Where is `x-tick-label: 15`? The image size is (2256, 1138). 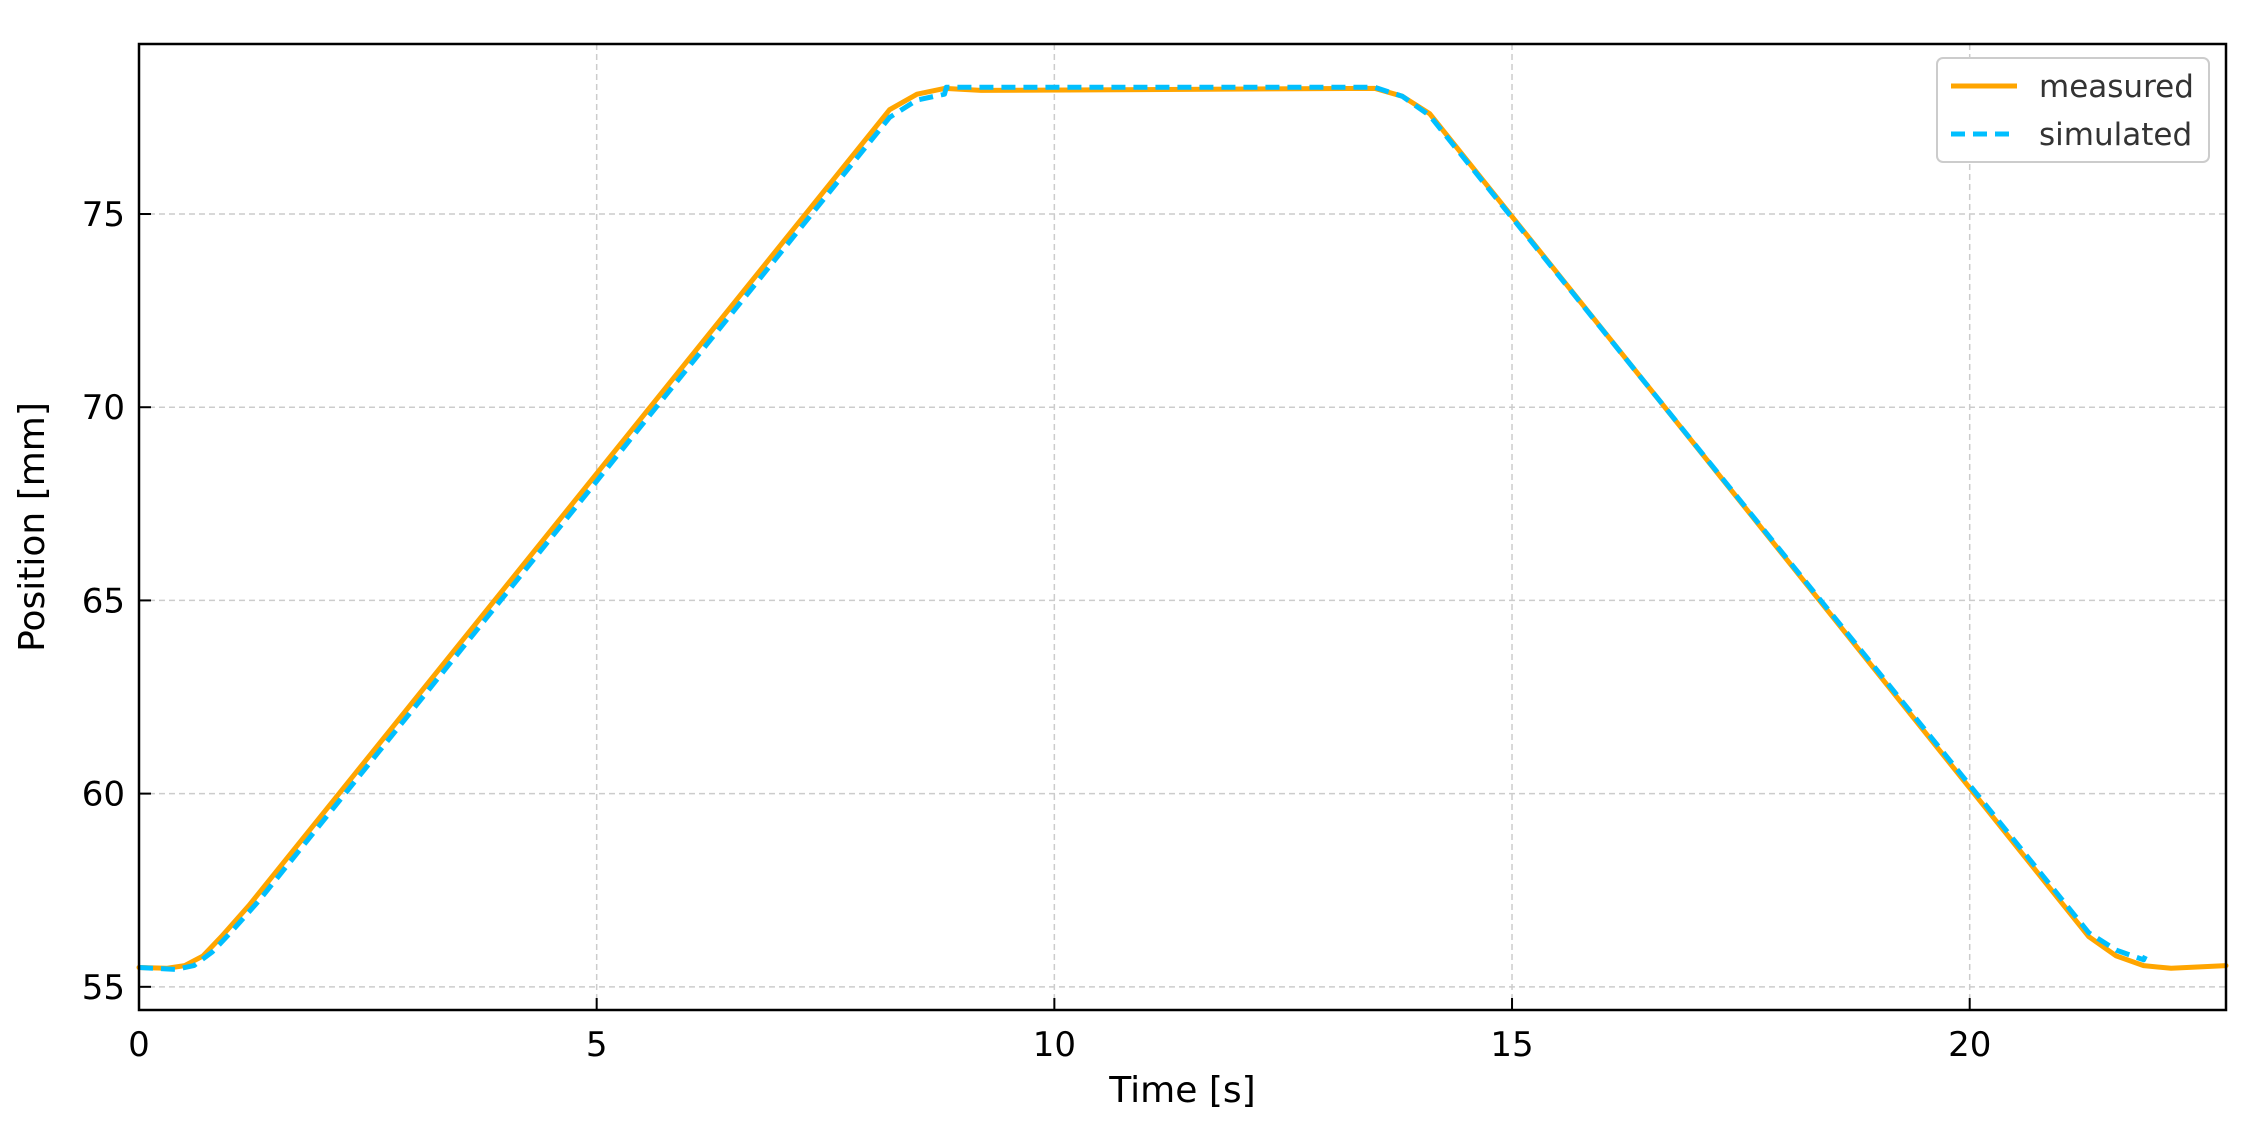
x-tick-label: 15 is located at coordinates (1511, 1045).